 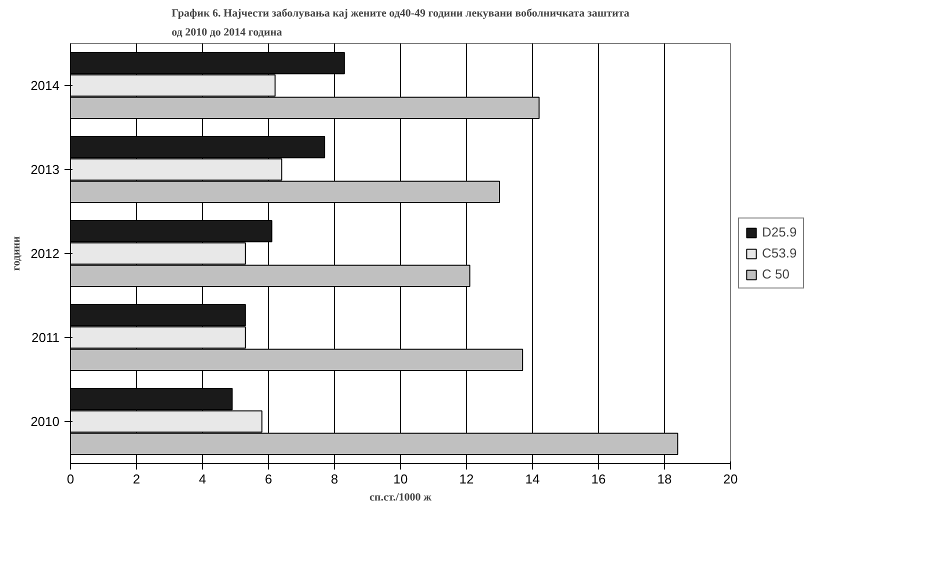 I want to click on x-tick-label: 8, so click(x=334, y=479).